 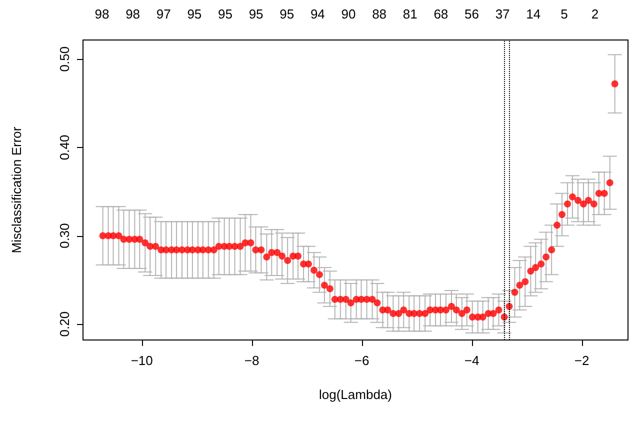 What do you see at coordinates (410, 14) in the screenshot?
I see `text: 81` at bounding box center [410, 14].